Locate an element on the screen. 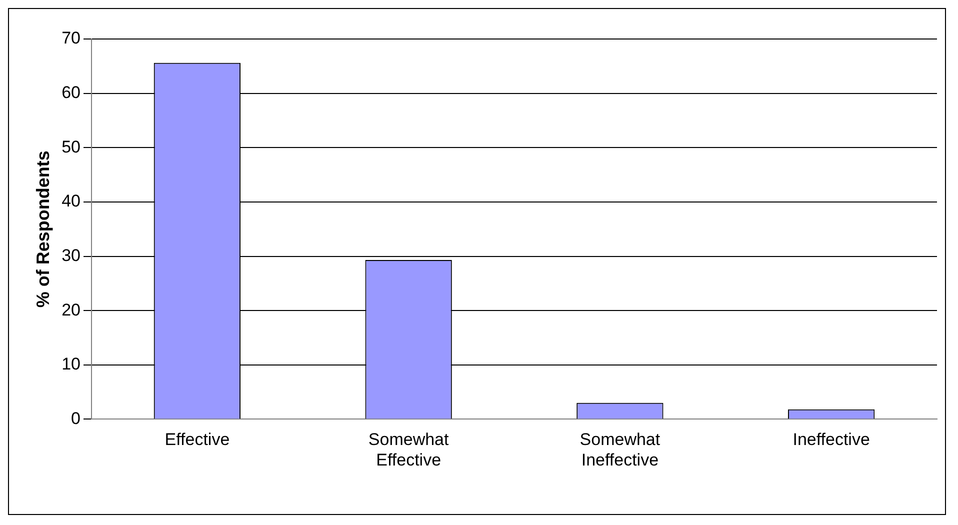 The height and width of the screenshot is (525, 958). y-tick-label: 70 is located at coordinates (71, 38).